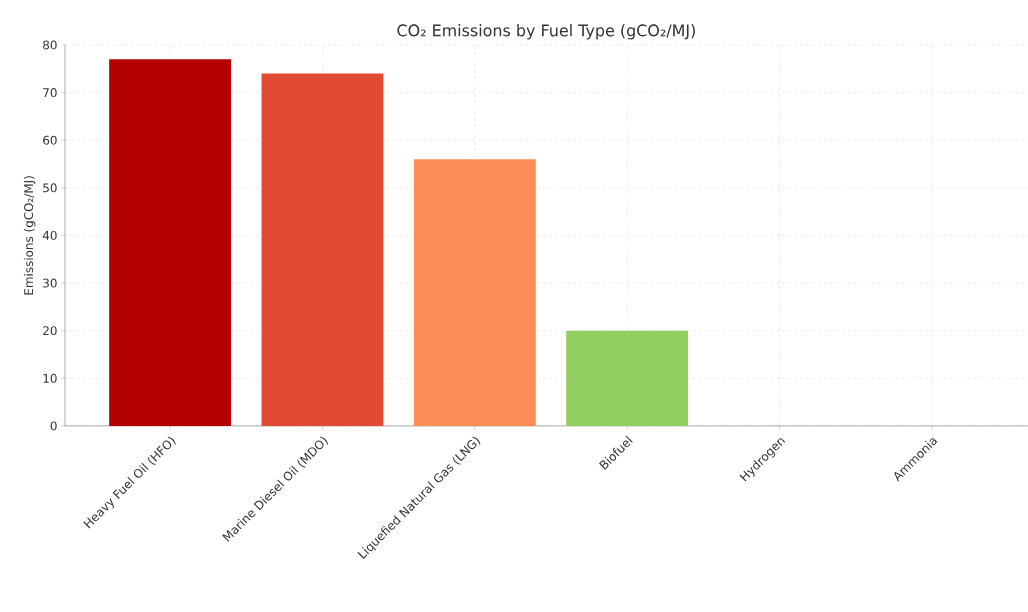  Describe the element at coordinates (50, 188) in the screenshot. I see `y-tick-label: 50` at that location.